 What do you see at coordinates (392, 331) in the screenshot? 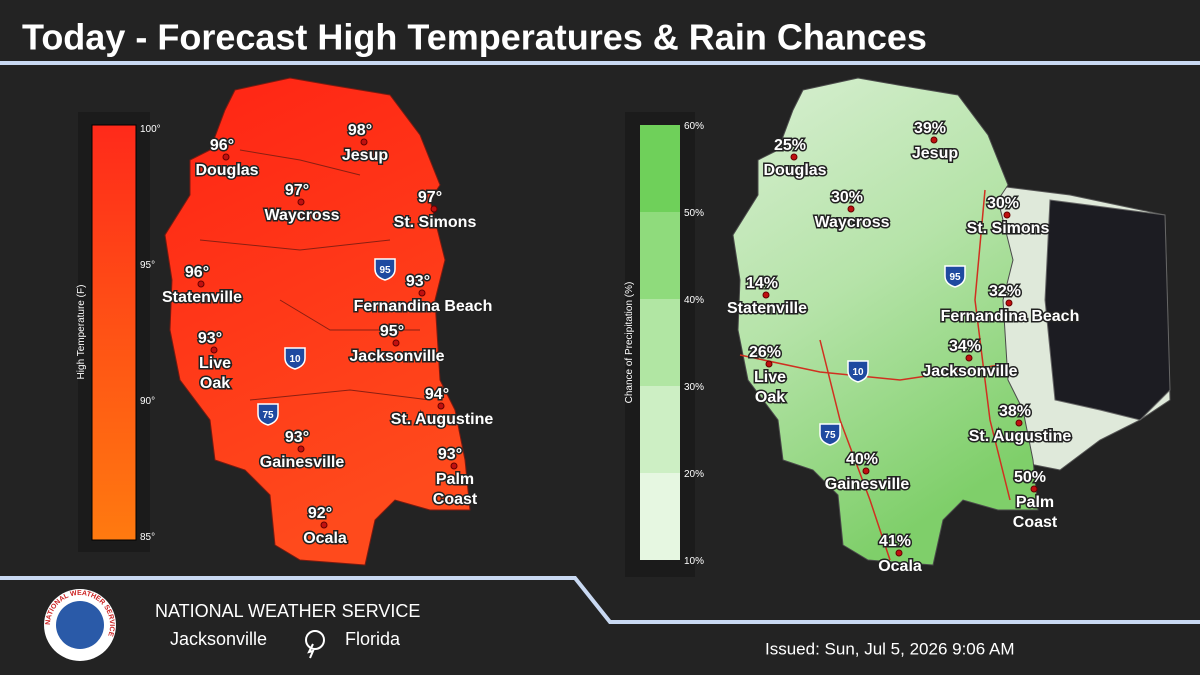
I see `city-value: 95°` at bounding box center [392, 331].